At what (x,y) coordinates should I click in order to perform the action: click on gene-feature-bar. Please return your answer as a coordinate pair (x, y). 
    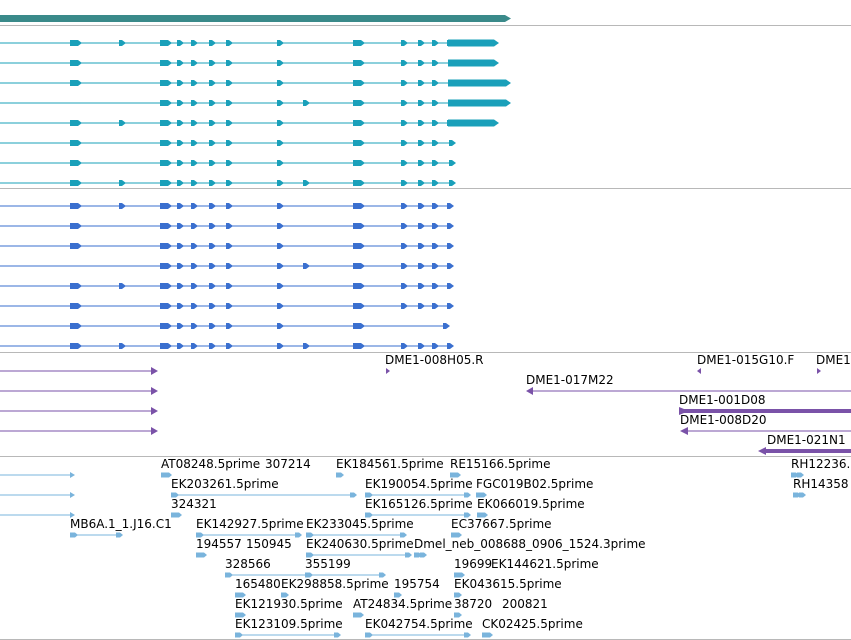
    Looking at the image, I should click on (252, 18).